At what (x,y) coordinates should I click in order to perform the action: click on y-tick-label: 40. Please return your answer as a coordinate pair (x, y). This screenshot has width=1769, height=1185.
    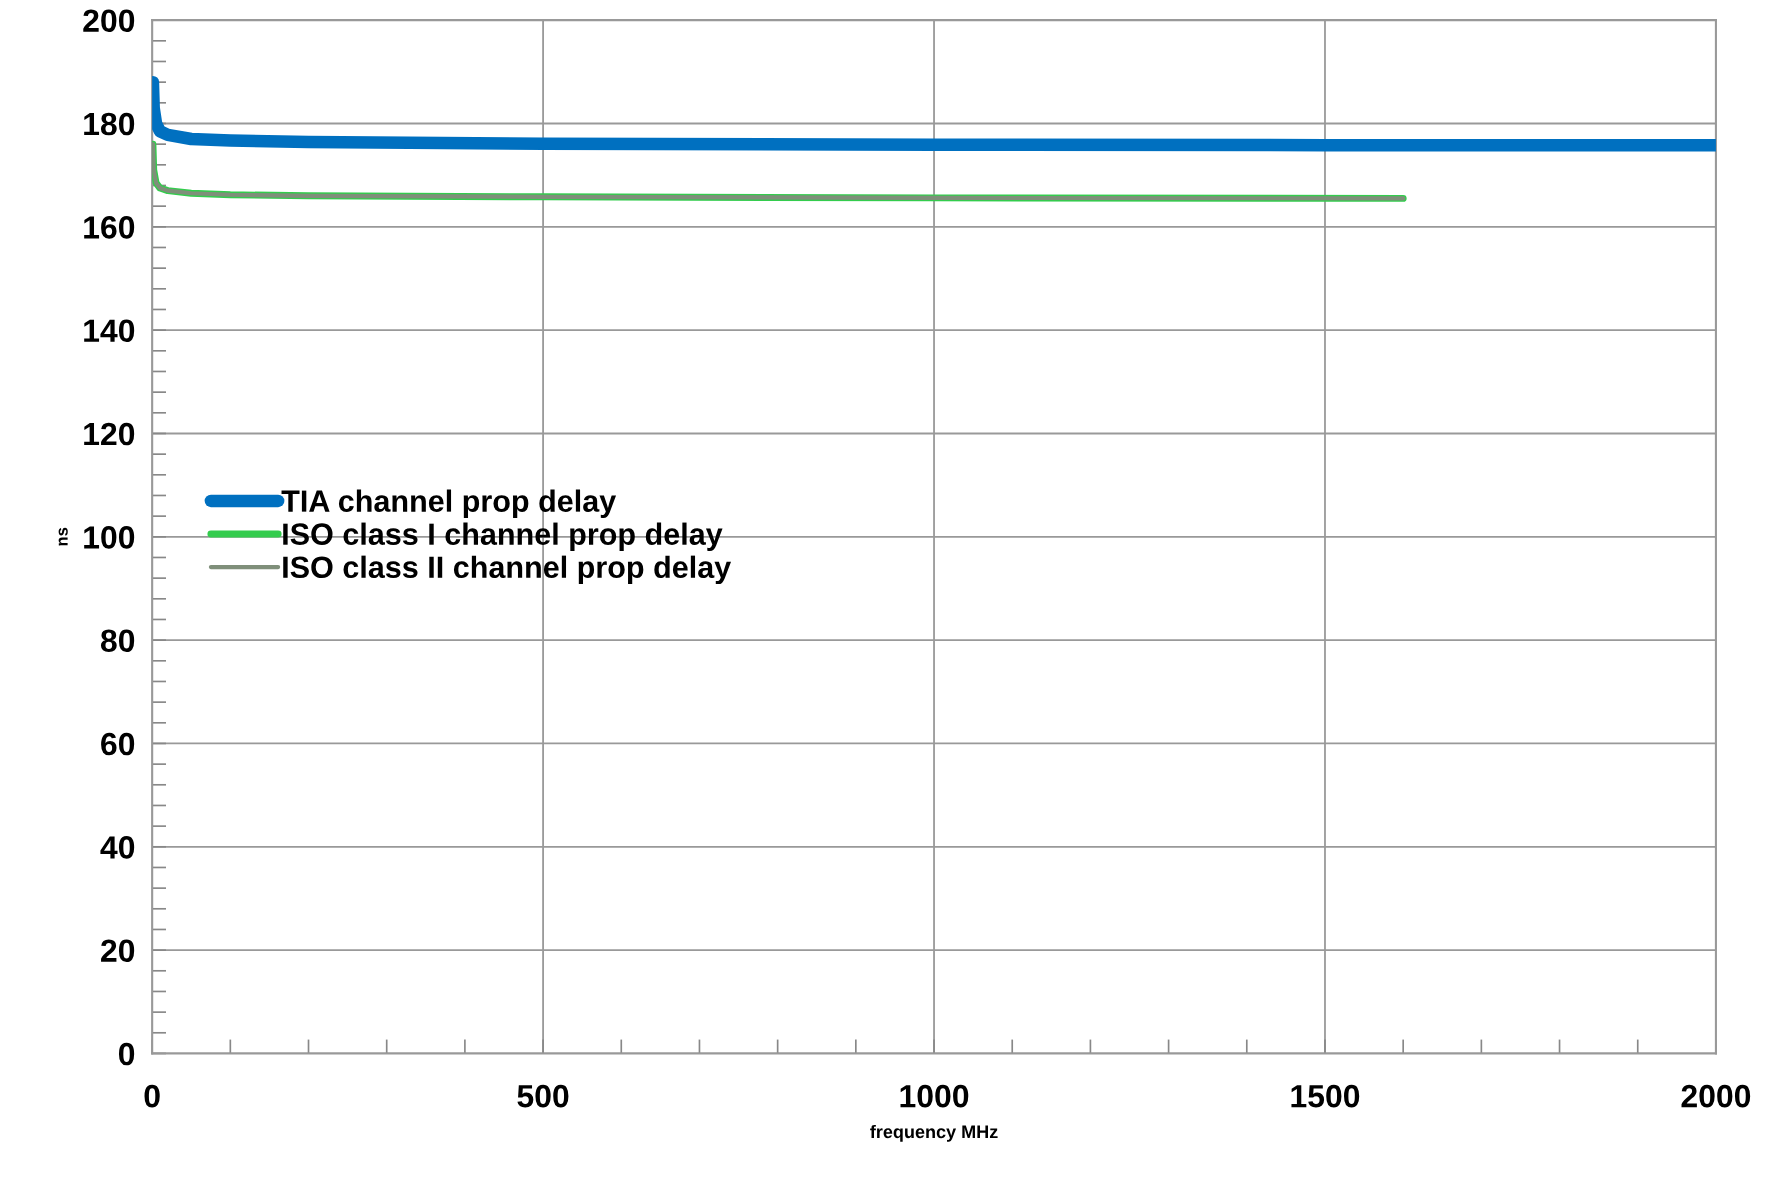
    Looking at the image, I should click on (117, 847).